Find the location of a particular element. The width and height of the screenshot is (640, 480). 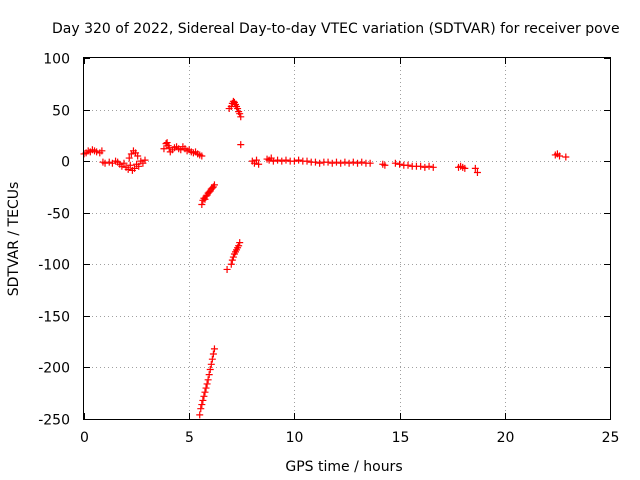

y-tick-label: 100 is located at coordinates (56, 60).